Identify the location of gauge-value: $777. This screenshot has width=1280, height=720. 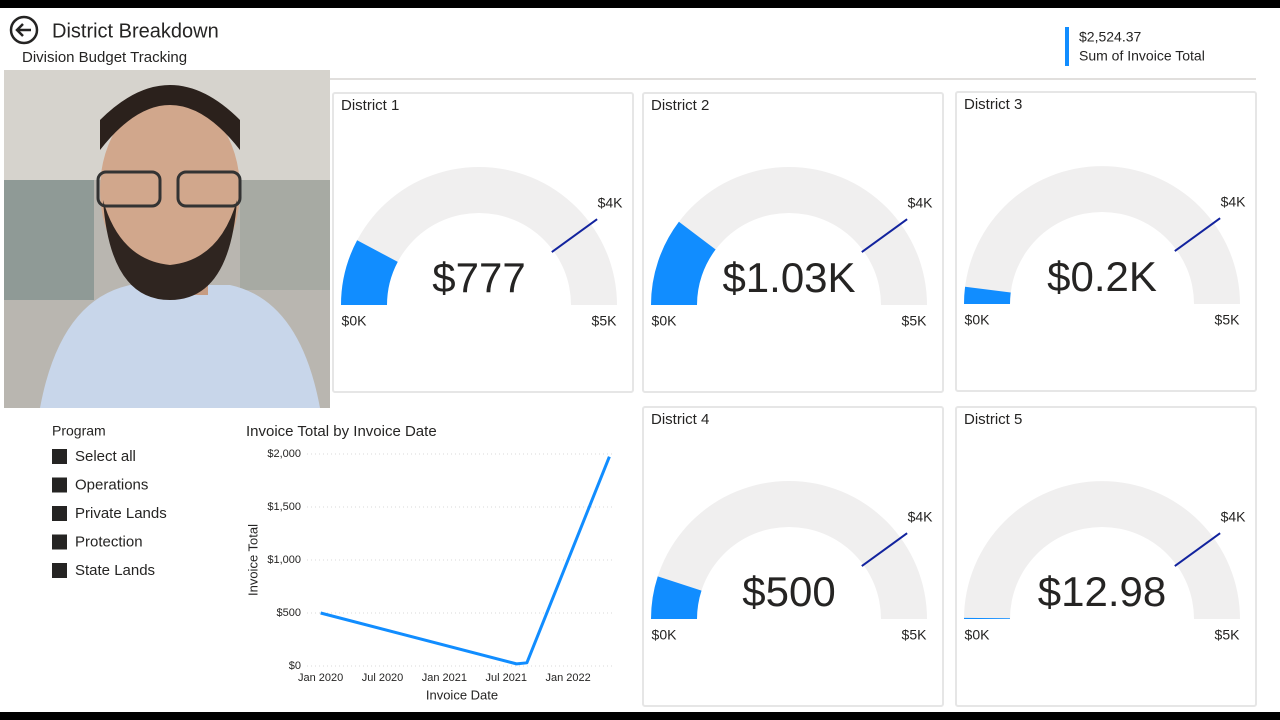
(478, 277).